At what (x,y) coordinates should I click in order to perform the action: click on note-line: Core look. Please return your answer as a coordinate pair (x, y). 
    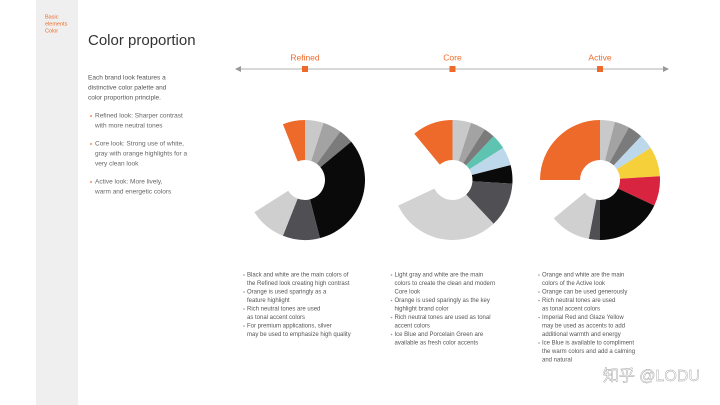
    Looking at the image, I should click on (408, 293).